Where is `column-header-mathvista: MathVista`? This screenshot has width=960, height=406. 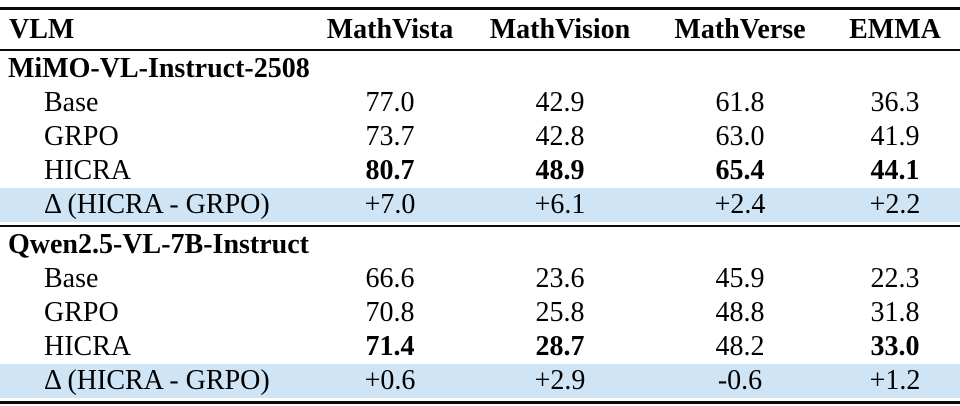
column-header-mathvista: MathVista is located at coordinates (390, 30).